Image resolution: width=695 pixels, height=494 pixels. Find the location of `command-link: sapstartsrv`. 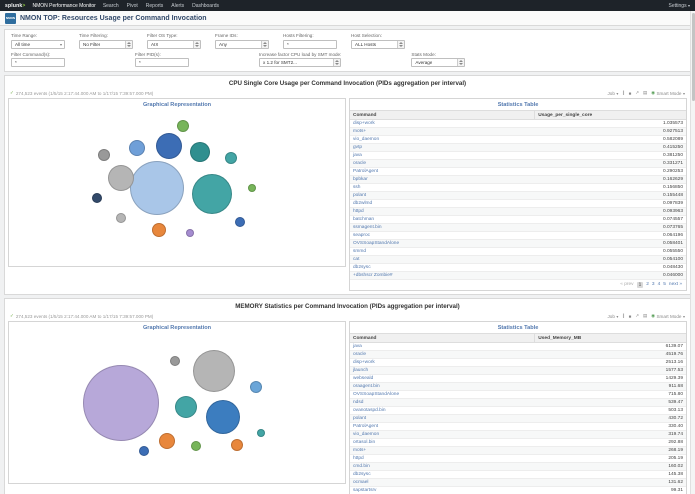

command-link: sapstartsrv is located at coordinates (365, 490).